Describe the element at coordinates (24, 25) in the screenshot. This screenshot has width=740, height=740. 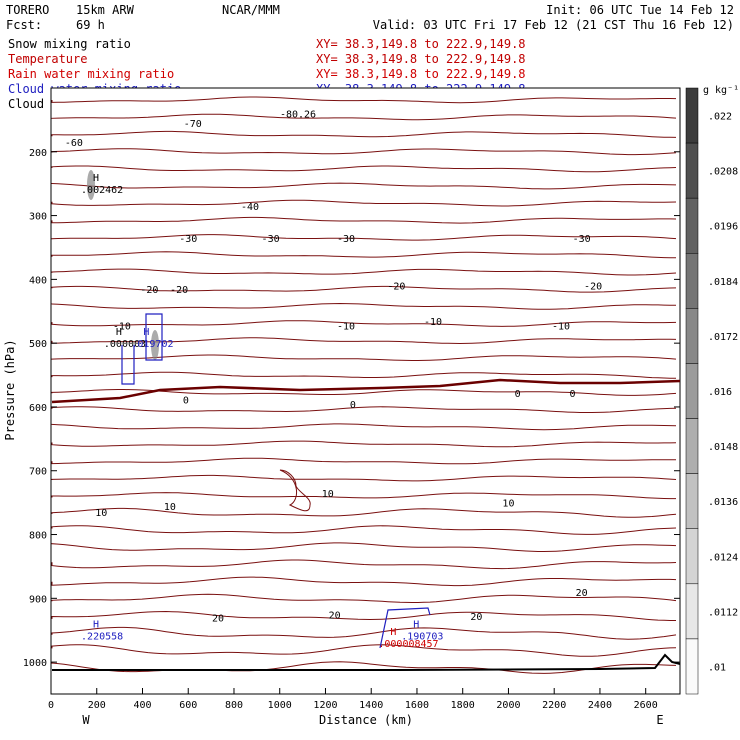
I see `forecast-label: Fcst:` at that location.